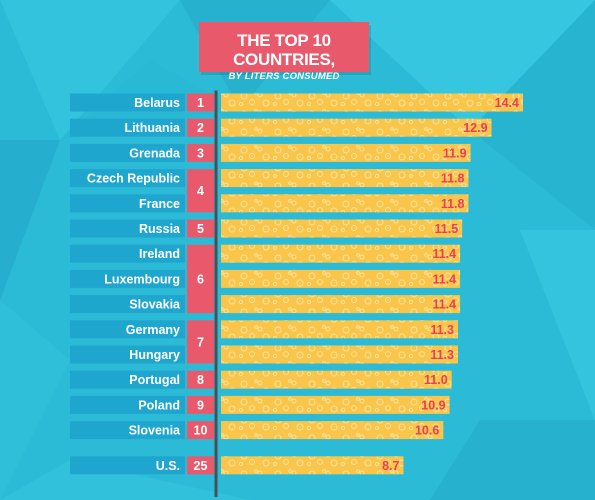 The height and width of the screenshot is (500, 595). What do you see at coordinates (159, 405) in the screenshot?
I see `category-label: Poland` at bounding box center [159, 405].